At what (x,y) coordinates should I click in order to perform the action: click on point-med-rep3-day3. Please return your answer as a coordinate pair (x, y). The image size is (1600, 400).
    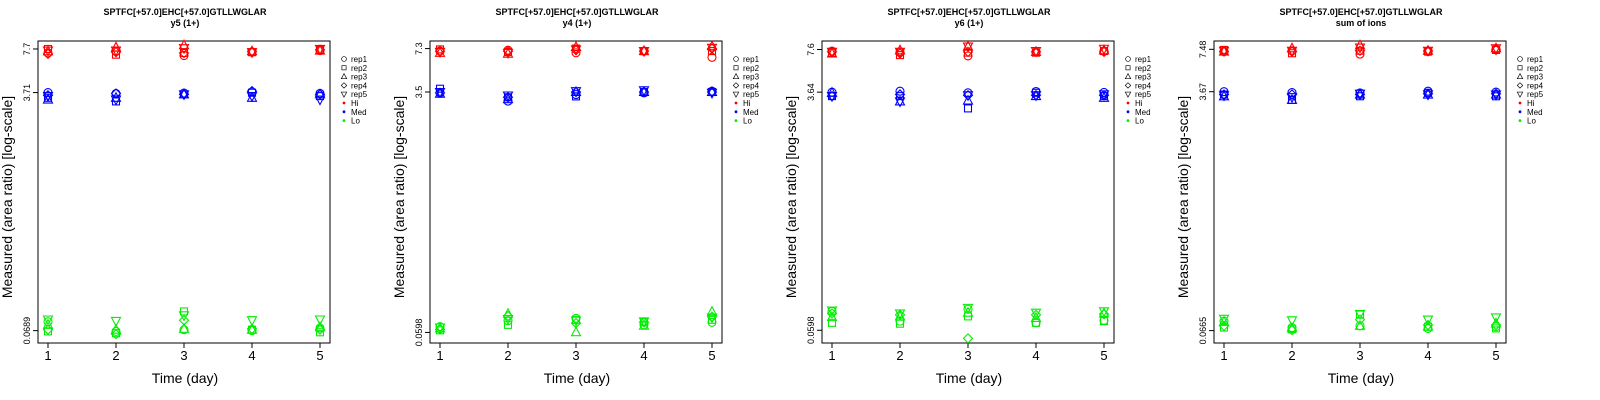
    Looking at the image, I should click on (184, 93).